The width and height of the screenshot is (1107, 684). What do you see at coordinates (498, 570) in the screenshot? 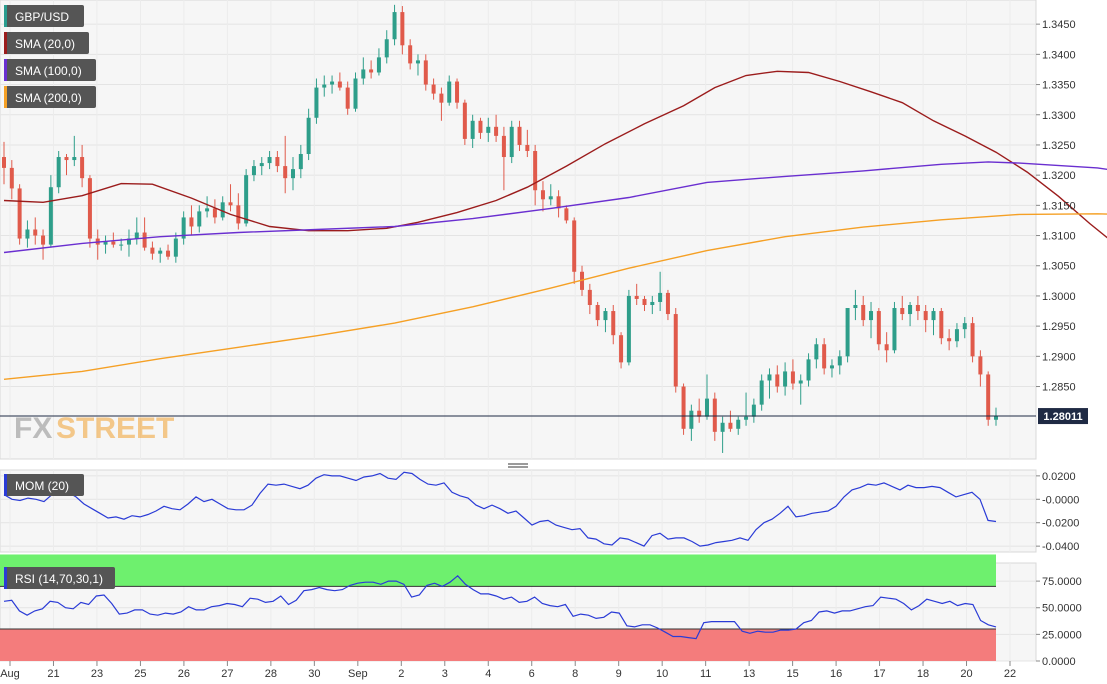
I see `rsi-overbought-band` at bounding box center [498, 570].